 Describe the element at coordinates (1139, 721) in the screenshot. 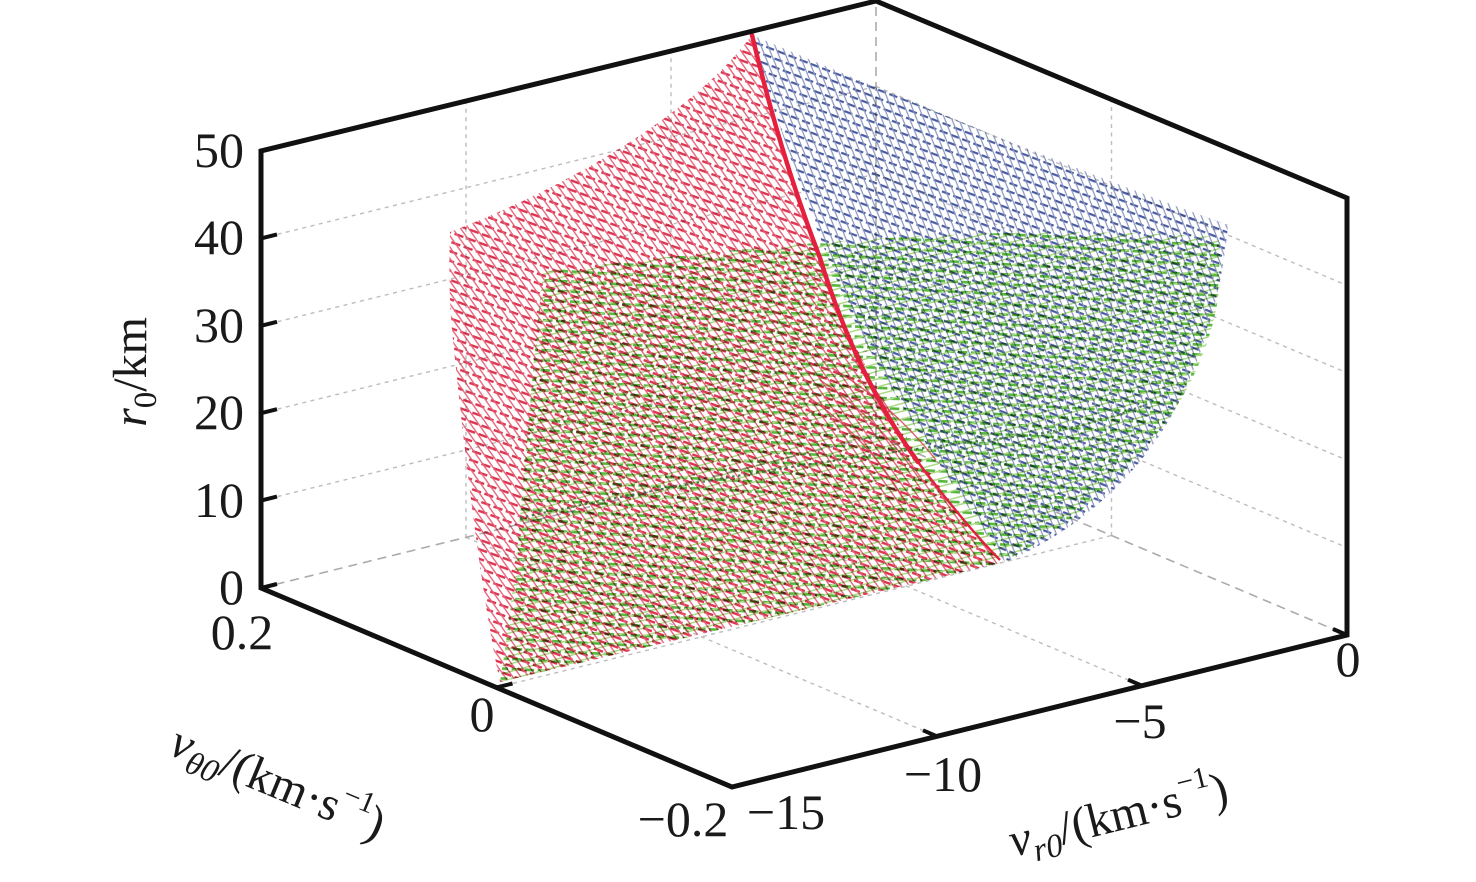

I see `x-tick-label-m5: −5` at that location.